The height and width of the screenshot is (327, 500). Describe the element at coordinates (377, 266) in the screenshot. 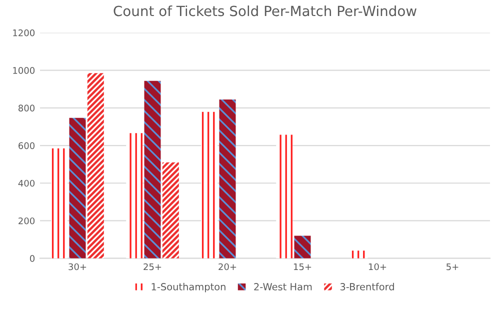

I see `x-tick-label: 10+` at that location.